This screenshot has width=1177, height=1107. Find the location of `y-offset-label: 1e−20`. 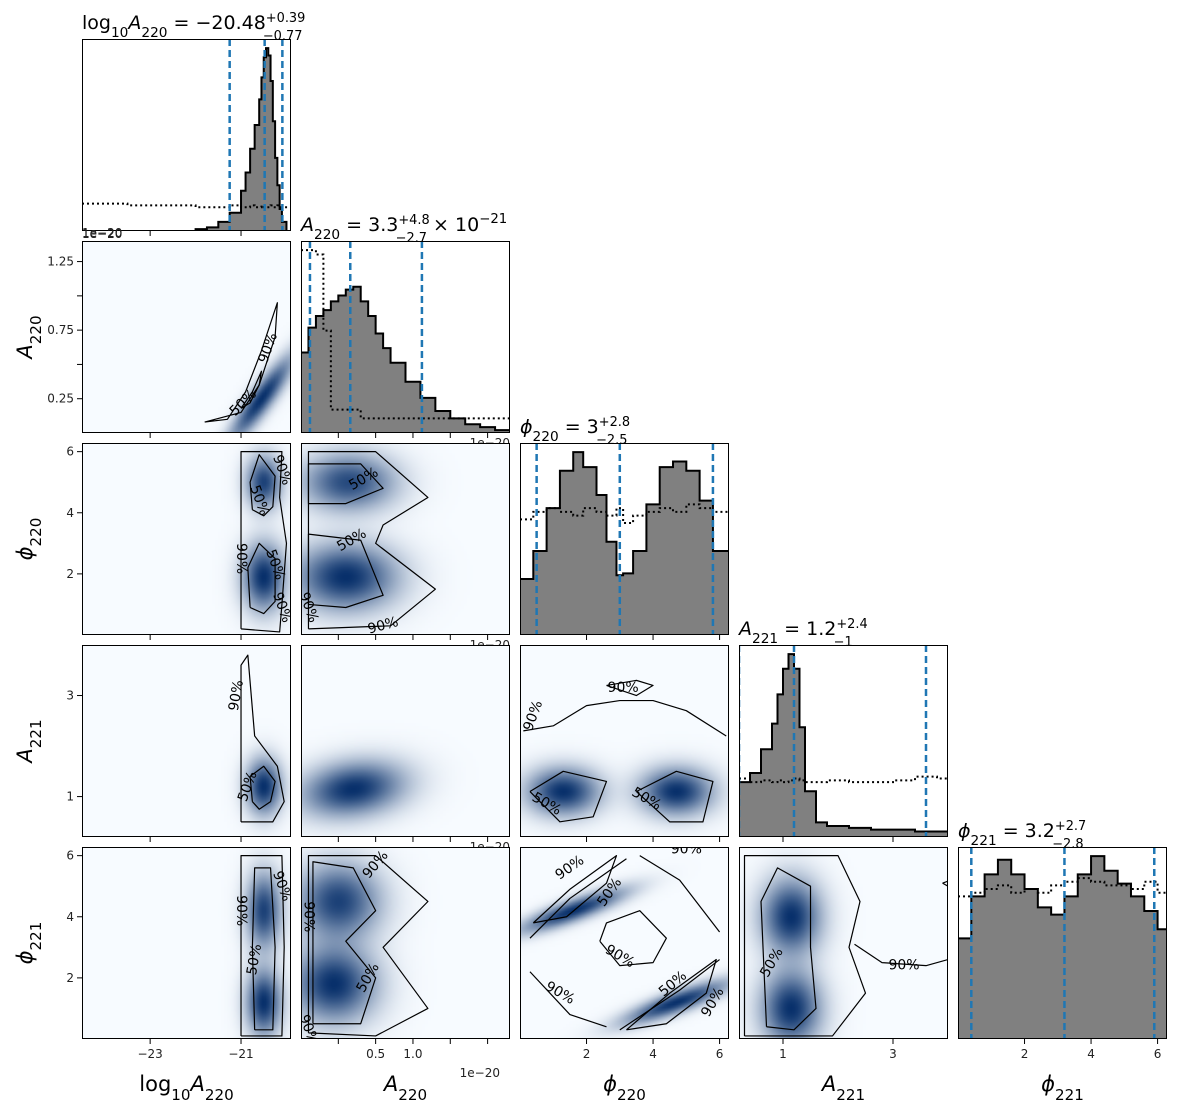

y-offset-label: 1e−20 is located at coordinates (102, 234).